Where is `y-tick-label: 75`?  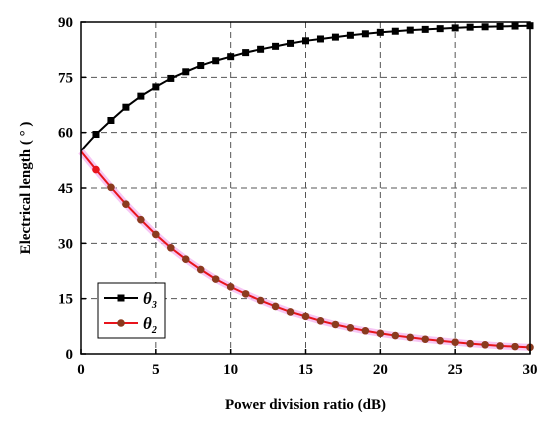 y-tick-label: 75 is located at coordinates (65, 78).